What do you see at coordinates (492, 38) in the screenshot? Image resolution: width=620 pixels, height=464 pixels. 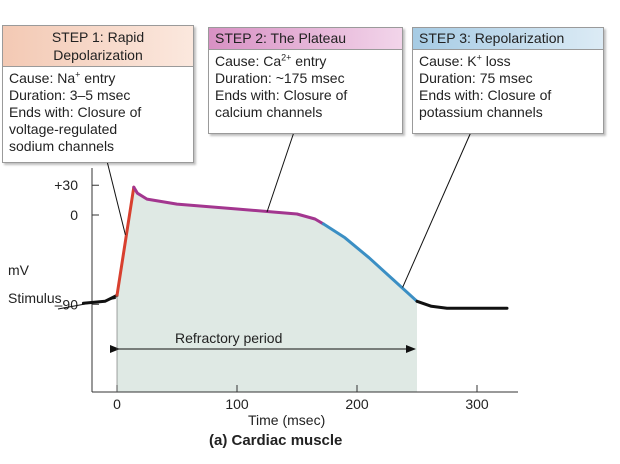 I see `step3-title: STEP 3: Repolarization` at bounding box center [492, 38].